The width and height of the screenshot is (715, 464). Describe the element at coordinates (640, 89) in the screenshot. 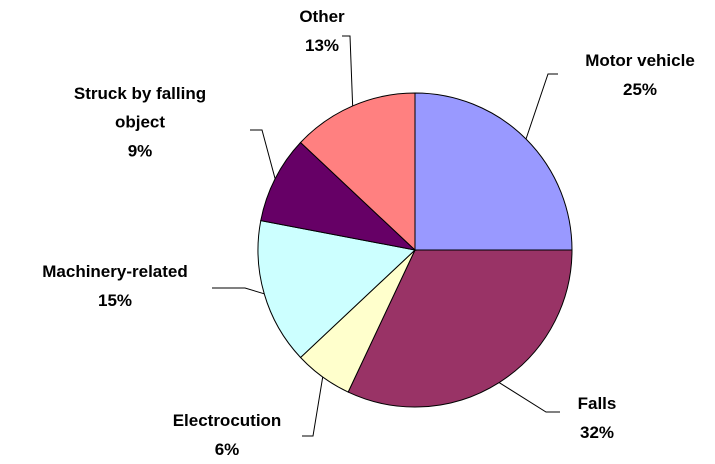

I see `slice-value-label: 25%` at that location.